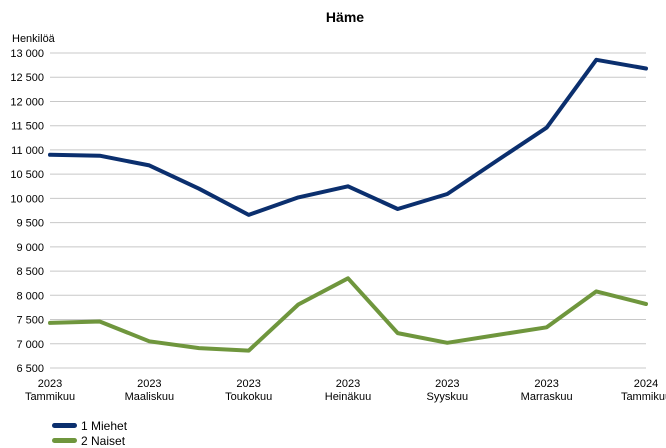  Describe the element at coordinates (27, 54) in the screenshot. I see `y-tick-label: 13 000` at that location.